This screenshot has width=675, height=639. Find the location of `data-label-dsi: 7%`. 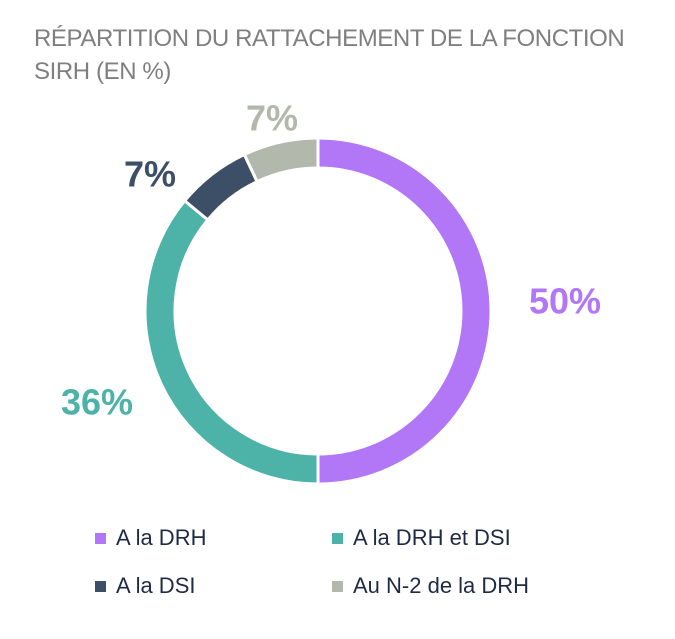

data-label-dsi: 7% is located at coordinates (150, 174).